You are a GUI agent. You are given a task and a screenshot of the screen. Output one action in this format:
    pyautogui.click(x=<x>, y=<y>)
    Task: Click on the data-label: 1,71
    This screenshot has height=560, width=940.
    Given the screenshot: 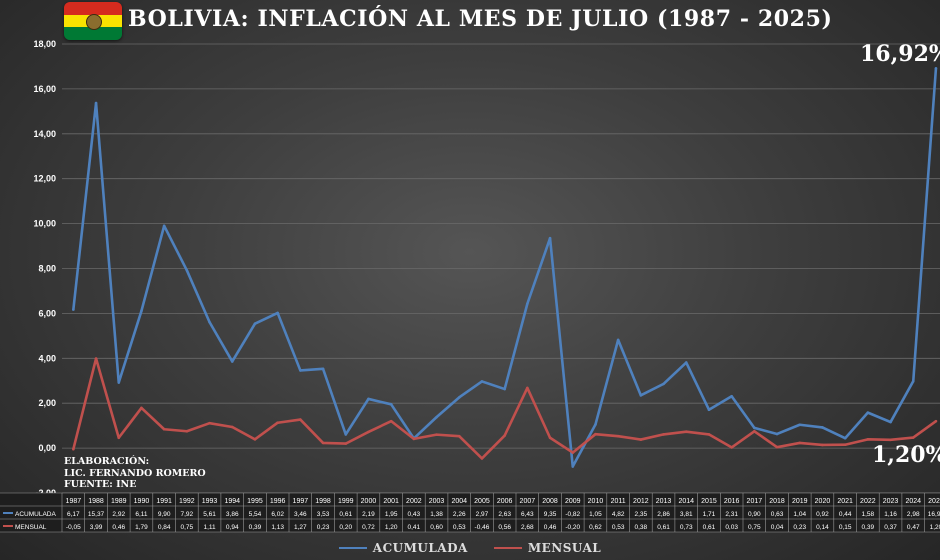 What is the action you would take?
    pyautogui.click(x=709, y=514)
    